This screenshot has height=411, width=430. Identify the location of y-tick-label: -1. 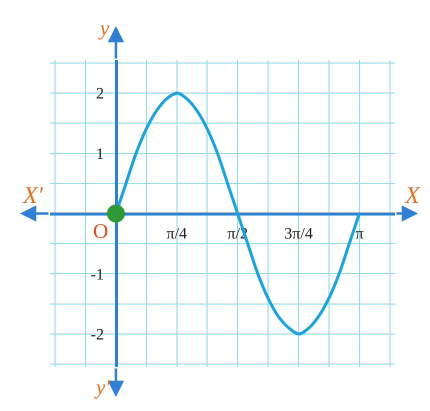
(97, 275).